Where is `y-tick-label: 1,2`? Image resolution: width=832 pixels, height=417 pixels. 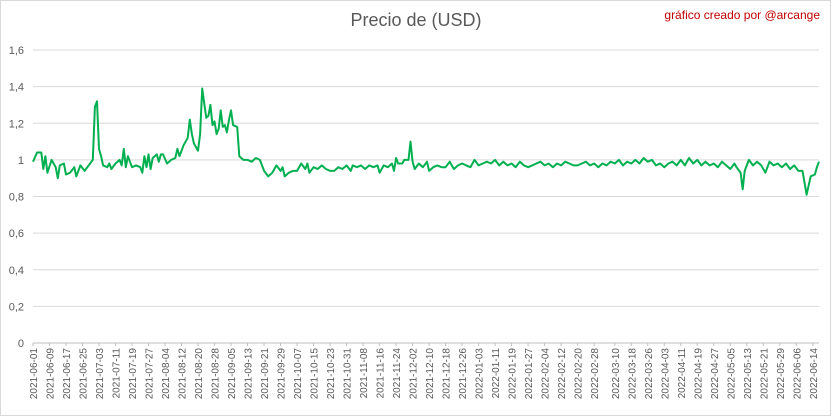
y-tick-label: 1,2 is located at coordinates (16, 124).